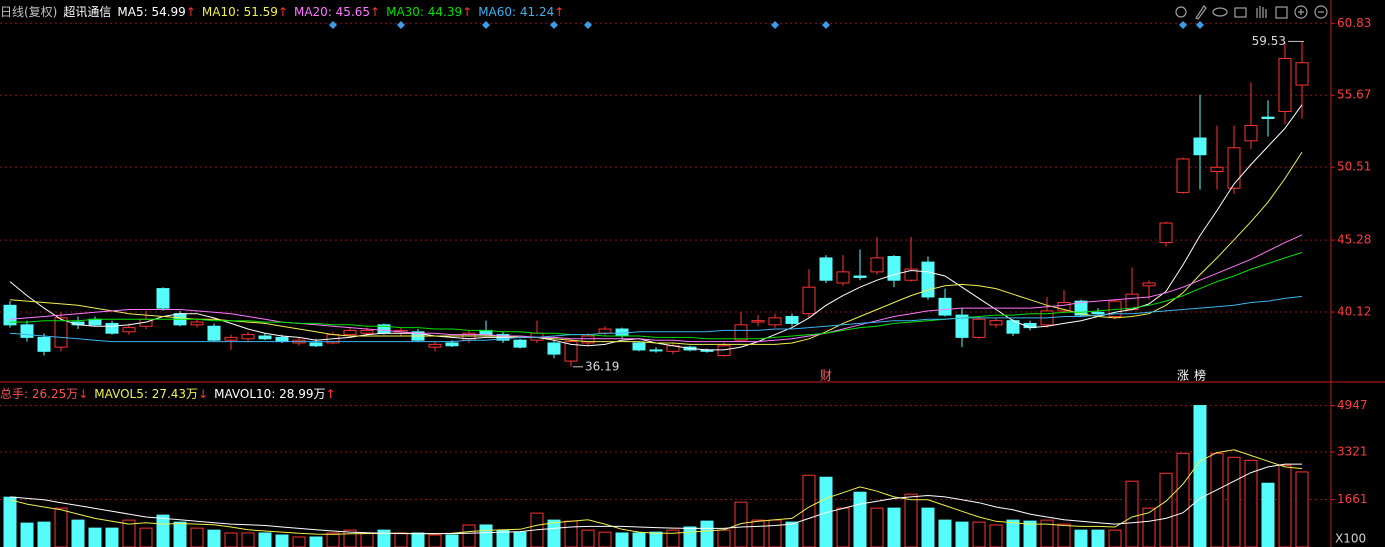 The image size is (1385, 547). What do you see at coordinates (1352, 405) in the screenshot?
I see `y-tick-label: 4947` at bounding box center [1352, 405].